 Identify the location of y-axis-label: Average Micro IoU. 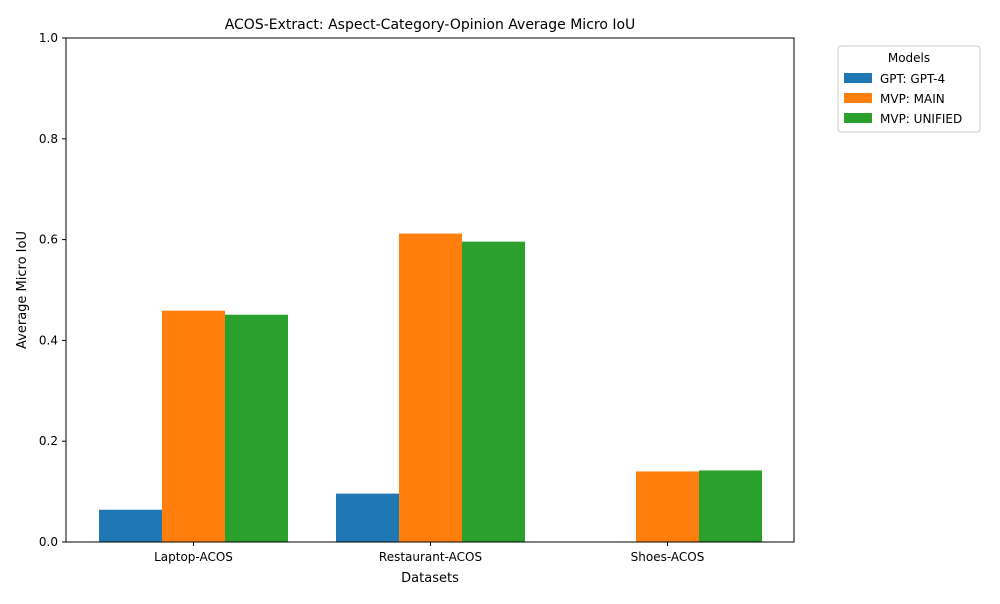
(22, 290).